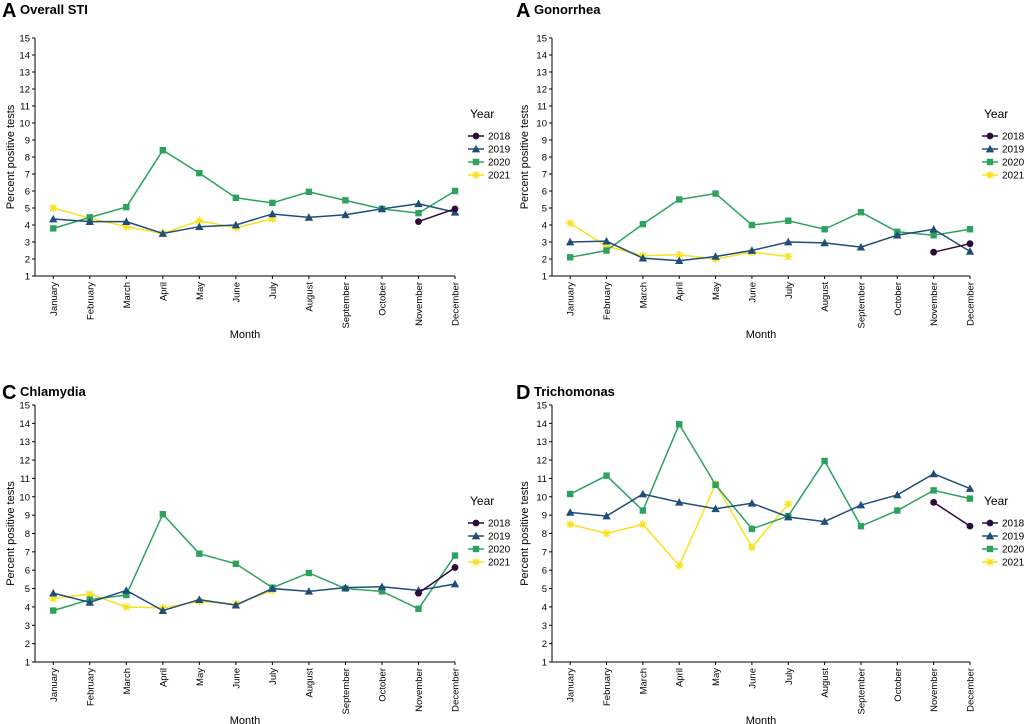  I want to click on legend-key-2020, so click(476, 162).